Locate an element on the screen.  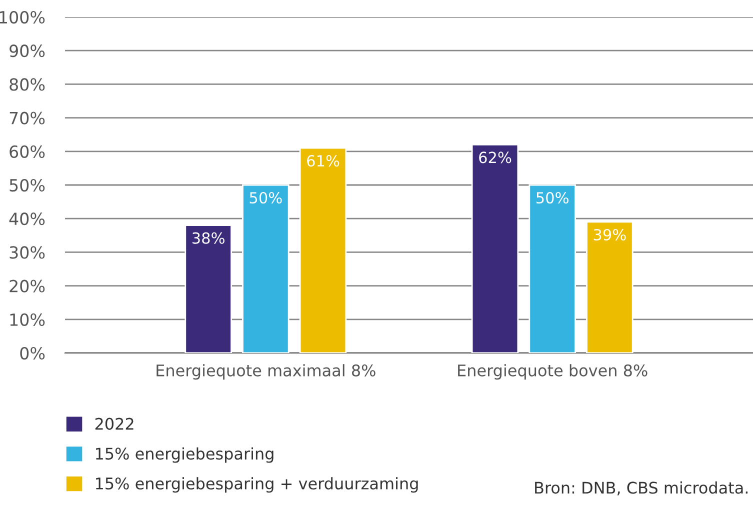
y-tick-label: 70% is located at coordinates (27, 118).